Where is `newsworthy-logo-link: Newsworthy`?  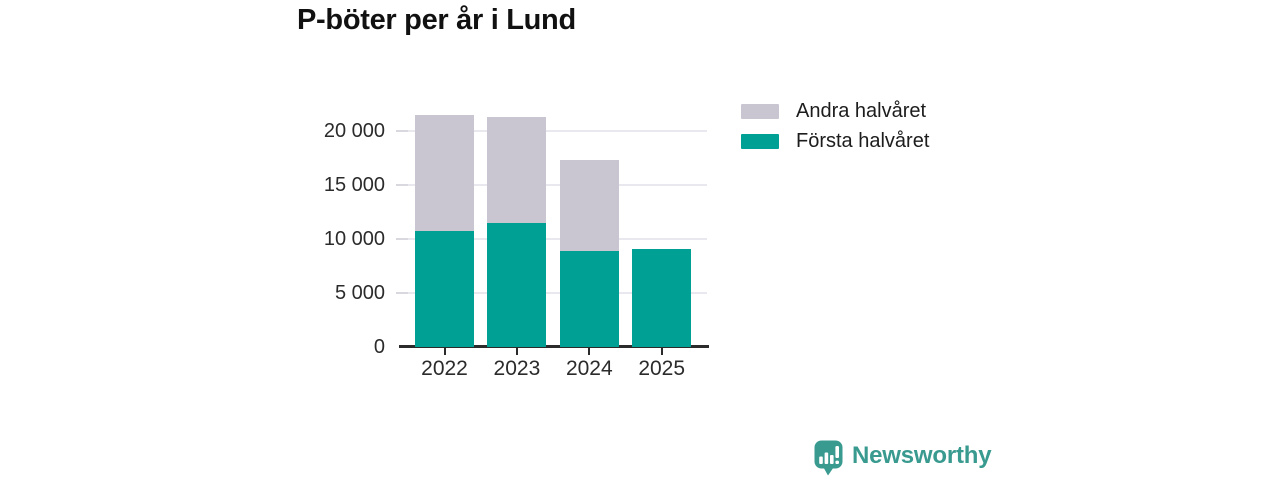 newsworthy-logo-link: Newsworthy is located at coordinates (903, 460).